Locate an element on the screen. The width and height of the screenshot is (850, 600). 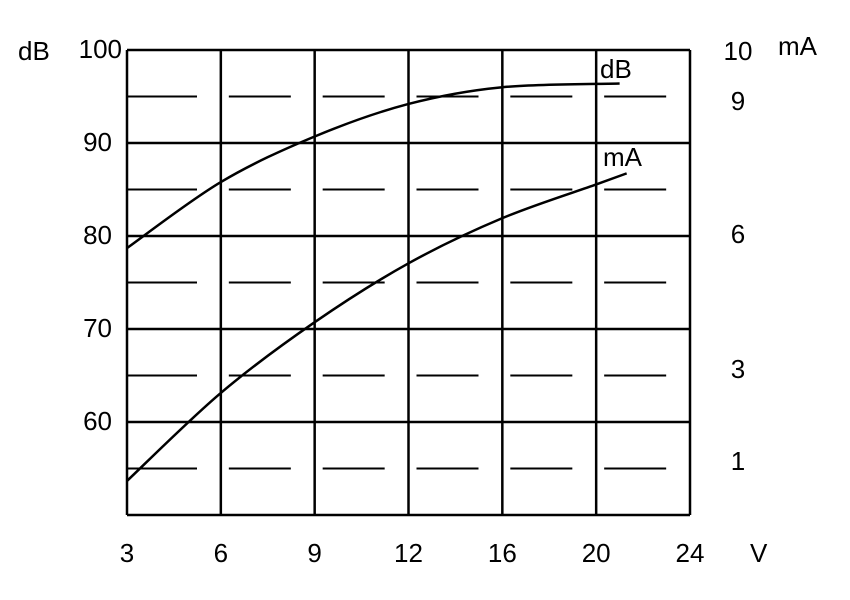
y-right-tick-label: 6 is located at coordinates (738, 234).